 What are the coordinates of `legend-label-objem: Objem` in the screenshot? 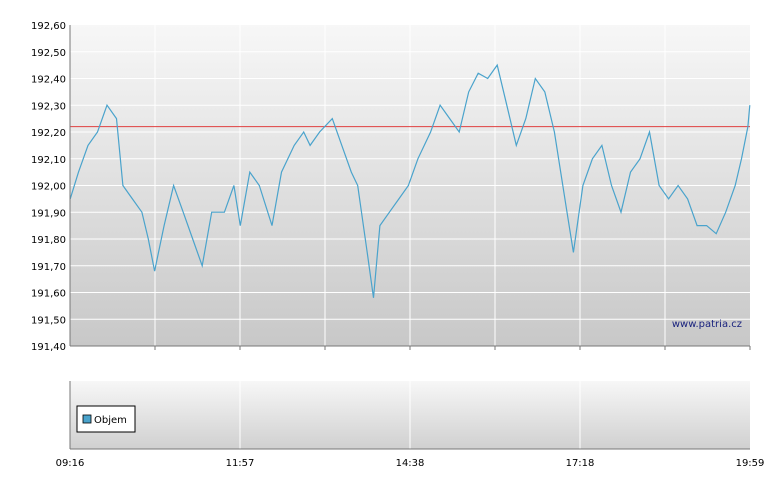 It's located at (110, 420).